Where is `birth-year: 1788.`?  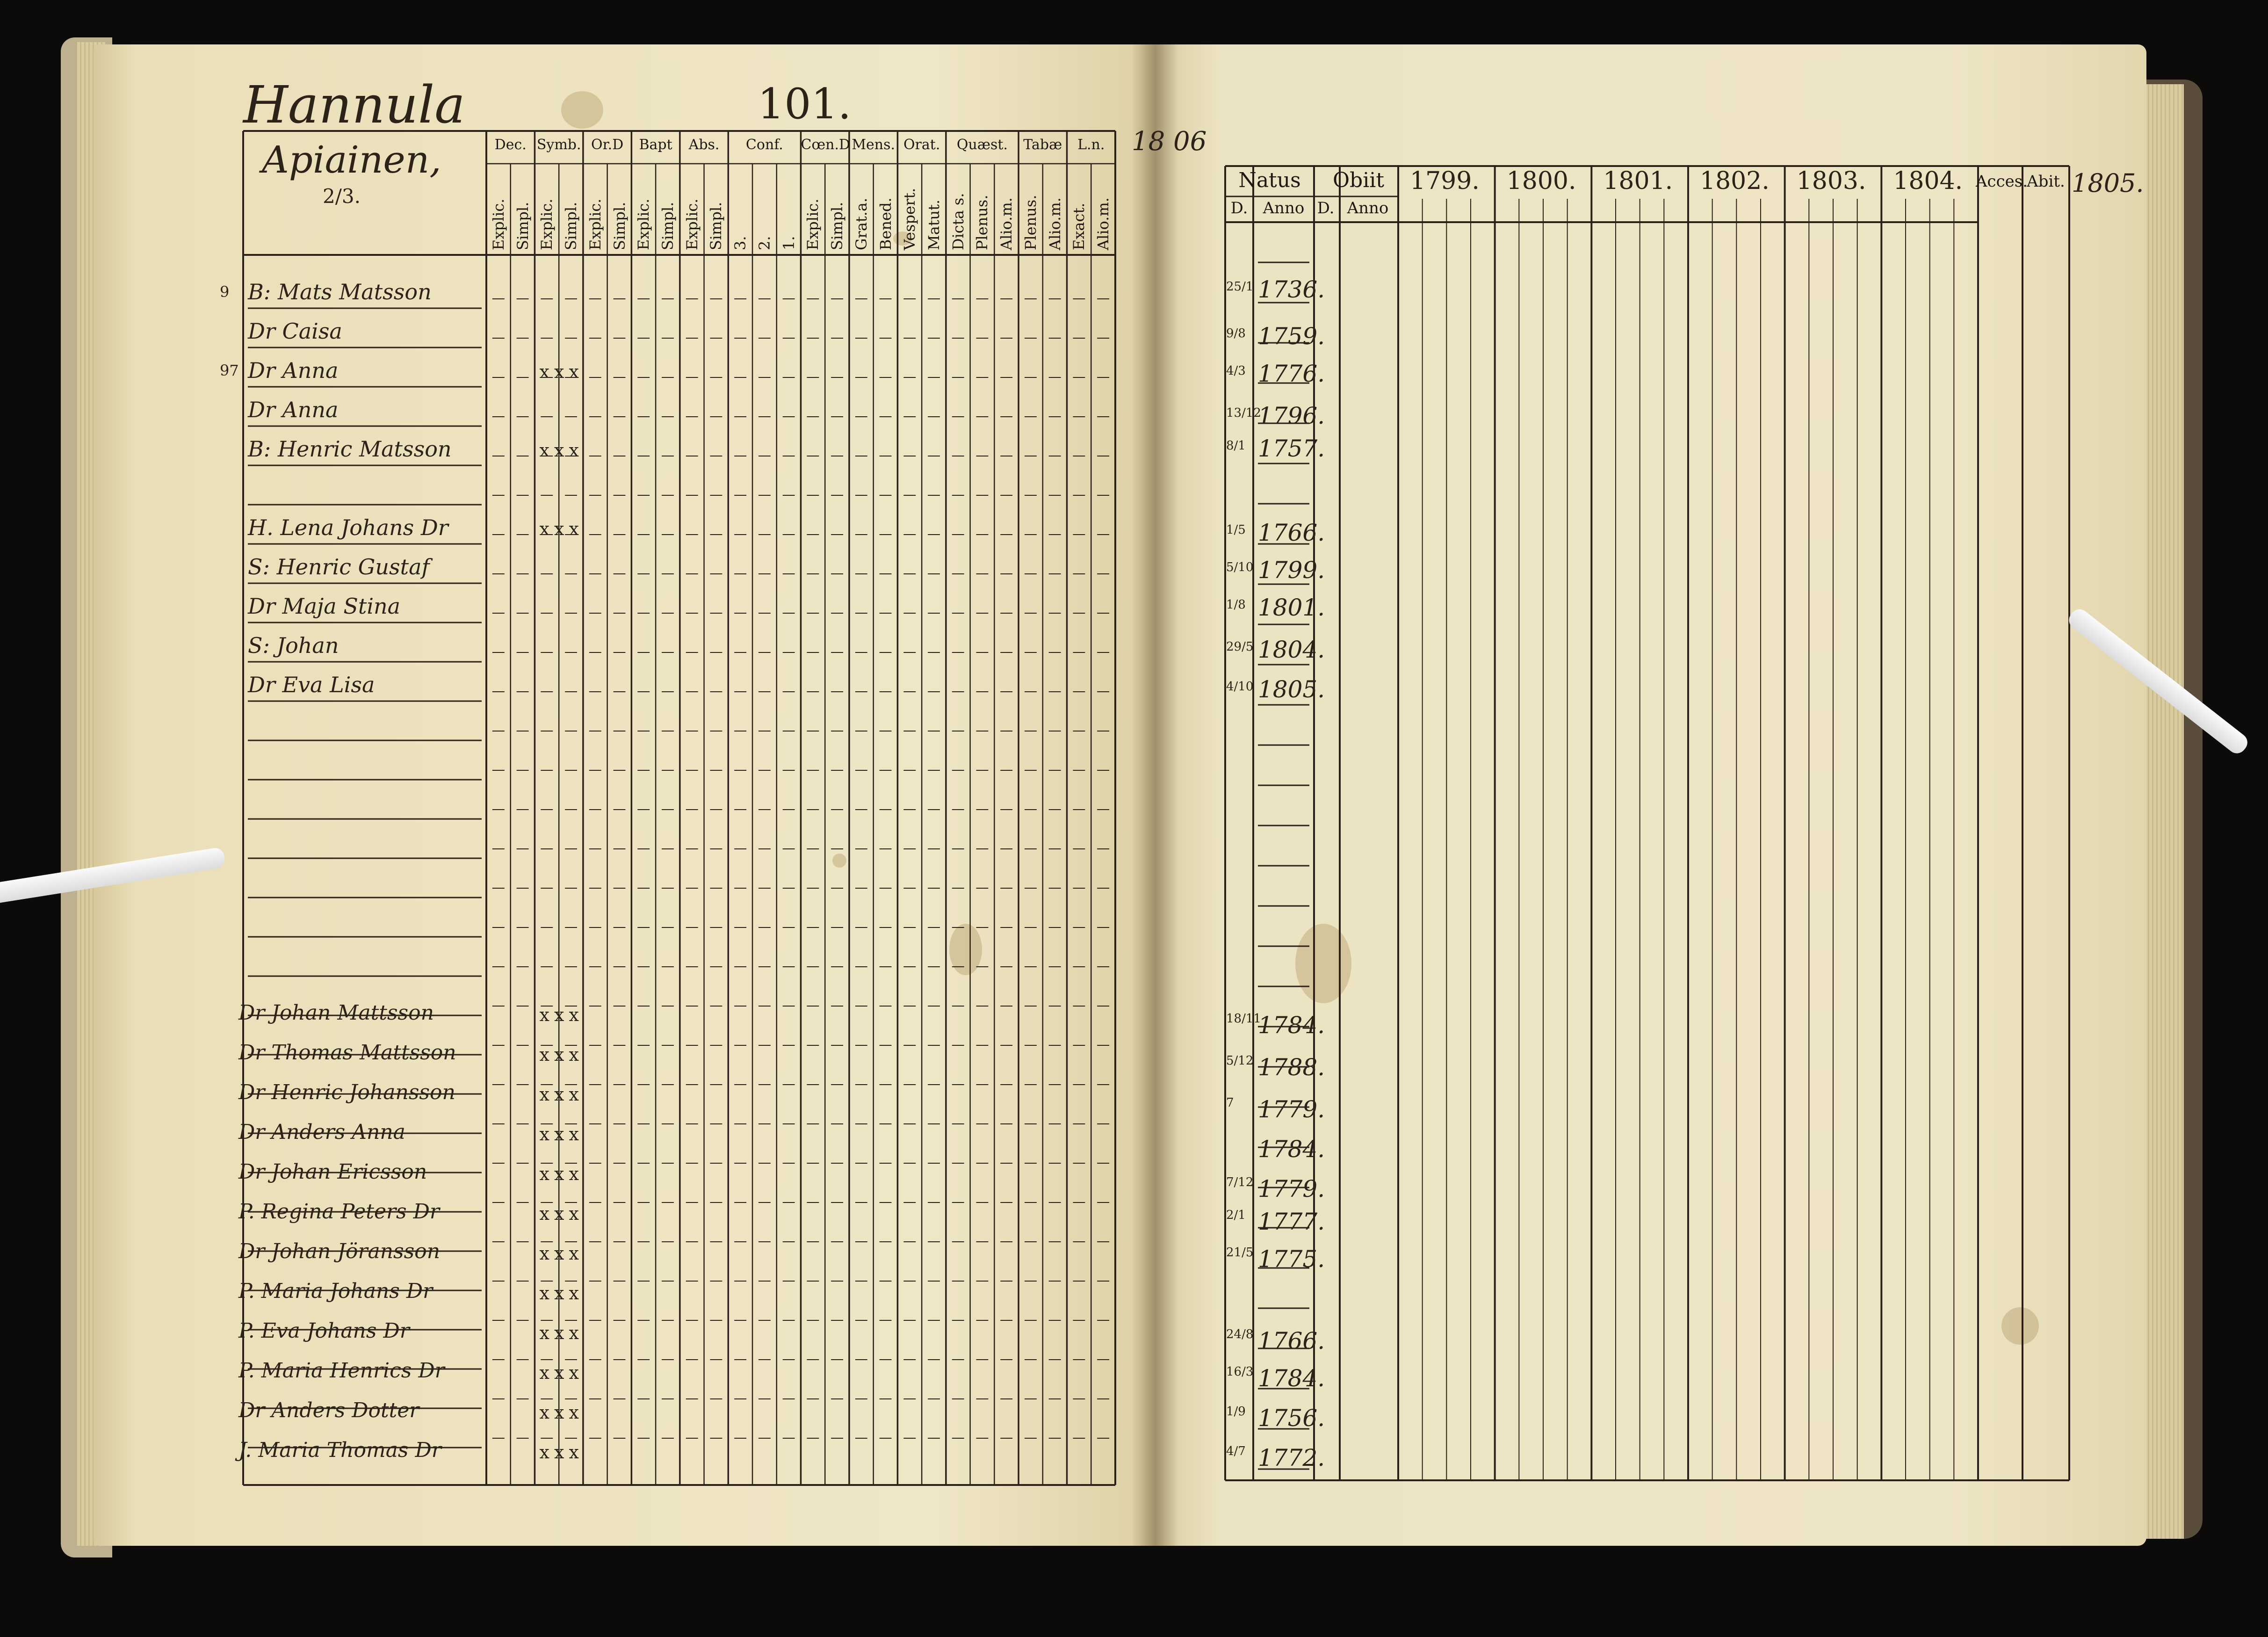 birth-year: 1788. is located at coordinates (1291, 1067).